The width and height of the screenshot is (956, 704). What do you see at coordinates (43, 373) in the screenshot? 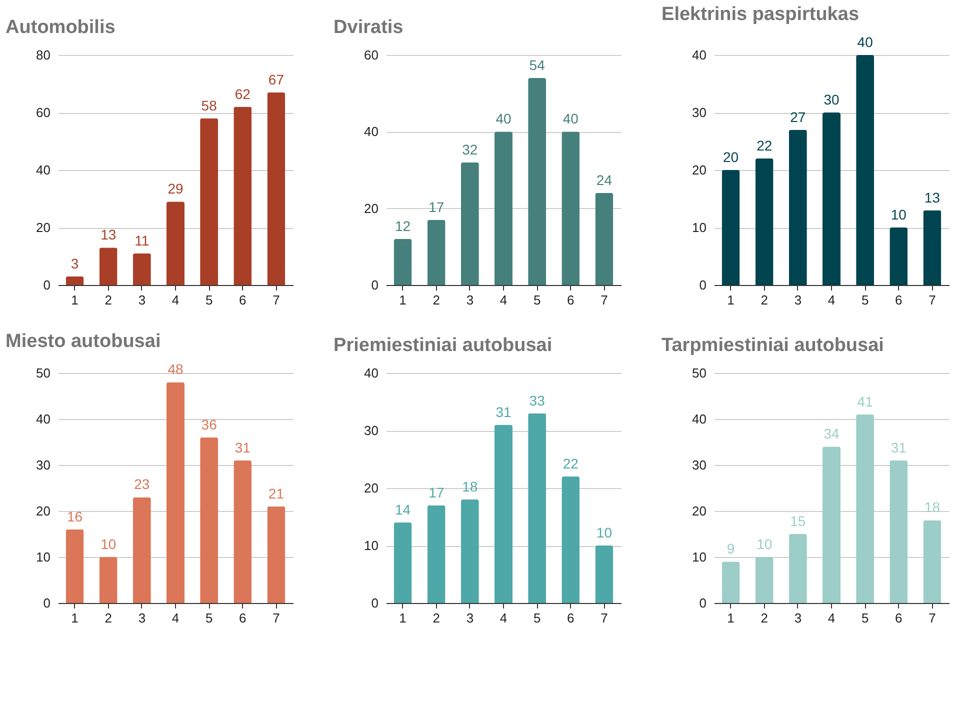
I see `y-tick-label: 50` at bounding box center [43, 373].